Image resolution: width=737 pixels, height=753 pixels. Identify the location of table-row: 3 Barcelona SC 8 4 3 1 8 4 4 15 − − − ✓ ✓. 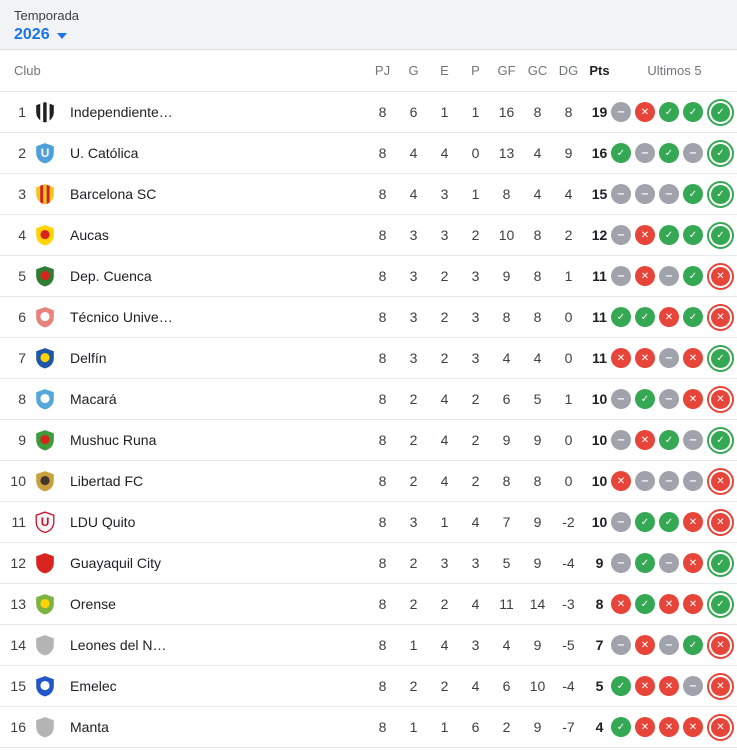
(368, 194).